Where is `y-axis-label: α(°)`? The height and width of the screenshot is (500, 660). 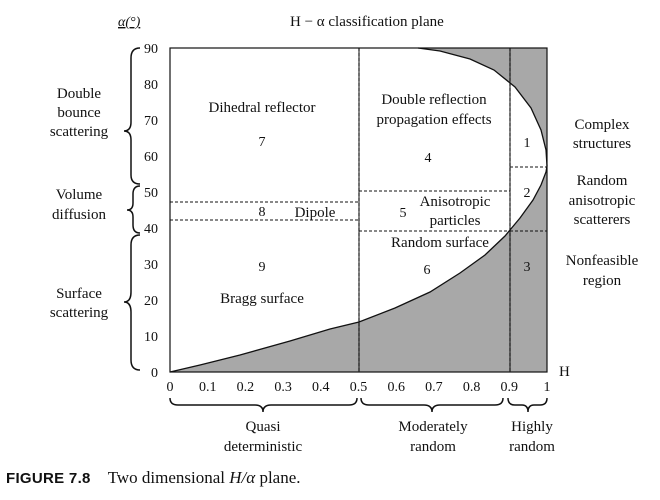 y-axis-label: α(°) is located at coordinates (129, 22).